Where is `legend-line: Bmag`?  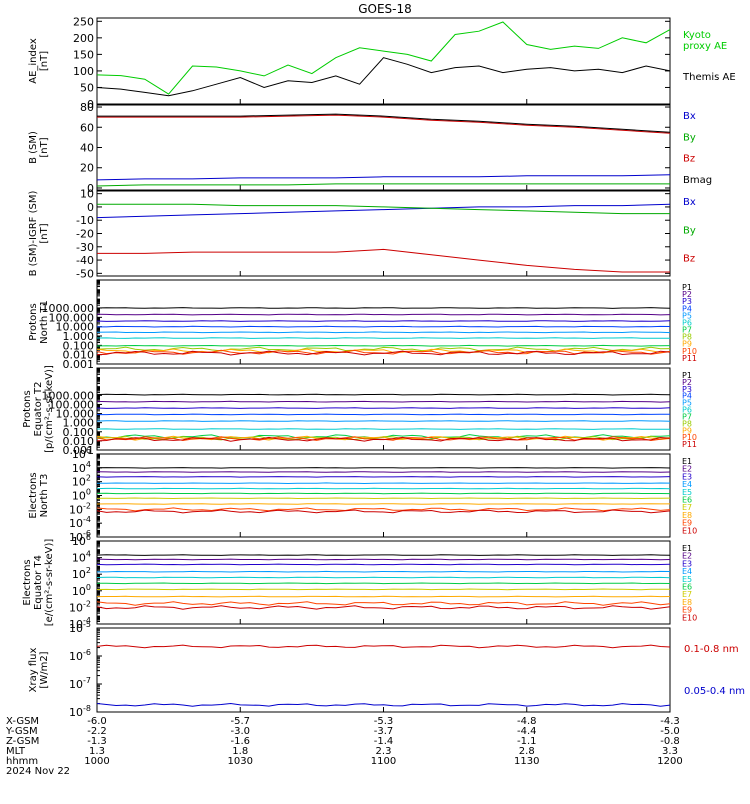 legend-line: Bmag is located at coordinates (697, 180).